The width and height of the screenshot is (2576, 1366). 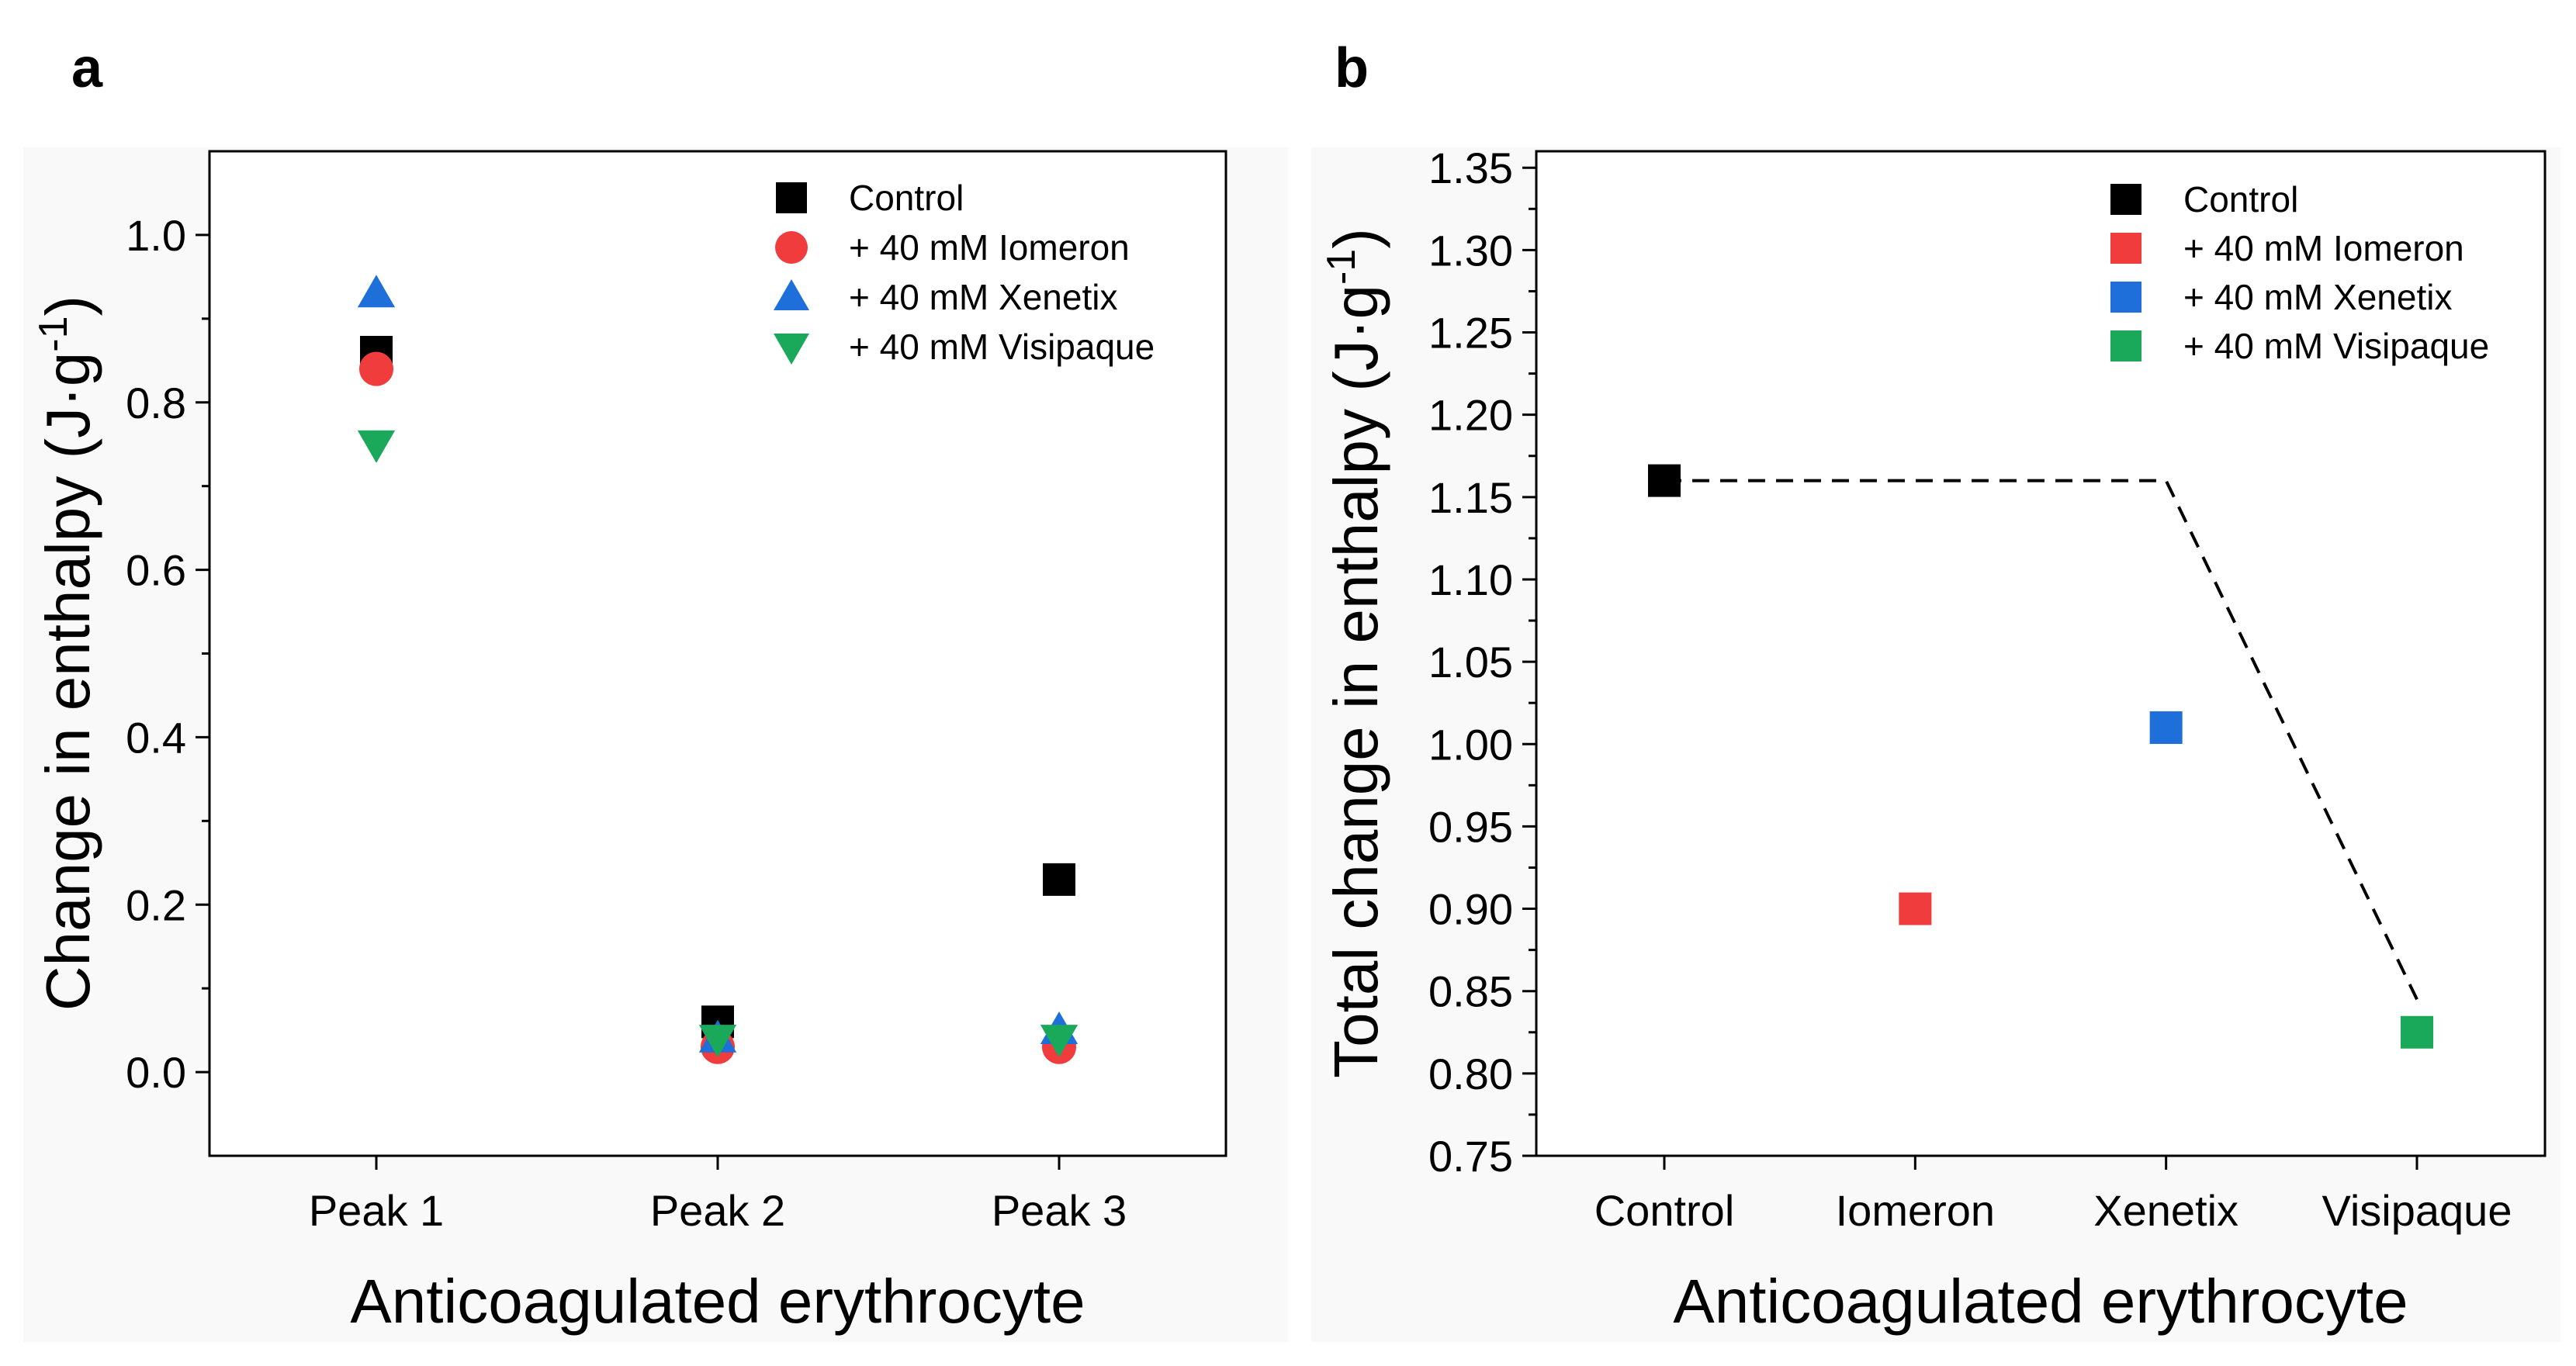 I want to click on x-tick-label: Peak 1, so click(x=376, y=1210).